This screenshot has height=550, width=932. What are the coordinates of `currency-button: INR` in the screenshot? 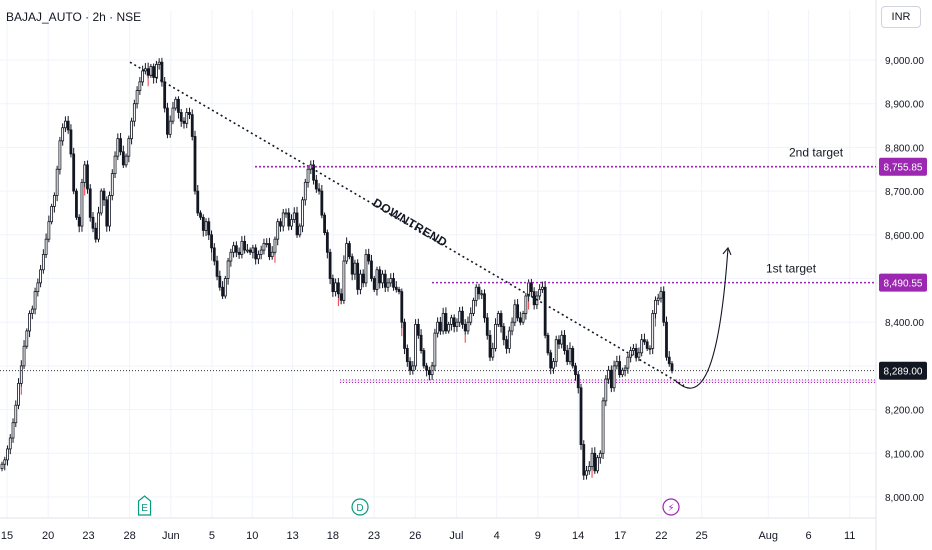 It's located at (901, 17).